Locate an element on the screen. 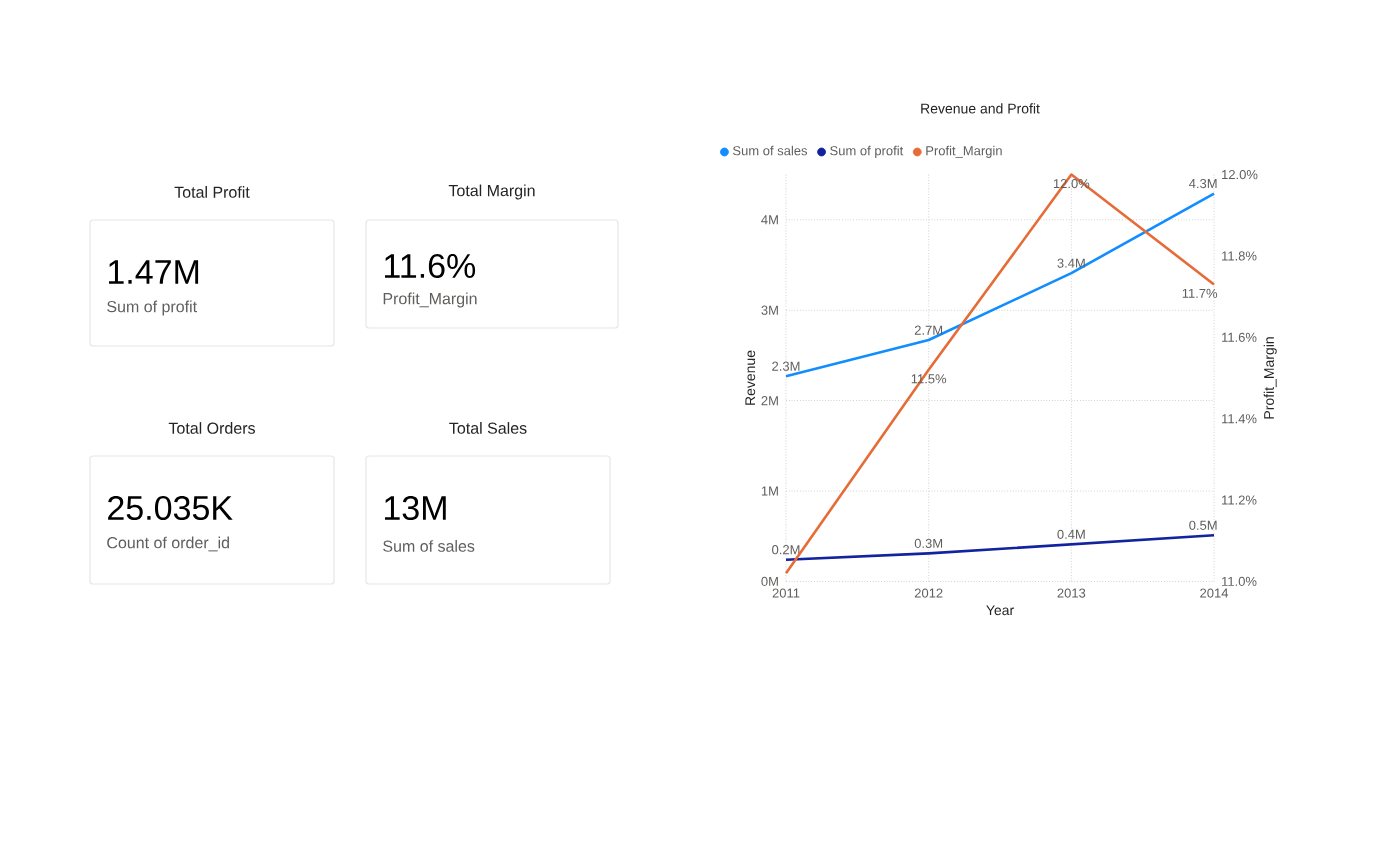 The width and height of the screenshot is (1400, 850). text: 13M is located at coordinates (415, 508).